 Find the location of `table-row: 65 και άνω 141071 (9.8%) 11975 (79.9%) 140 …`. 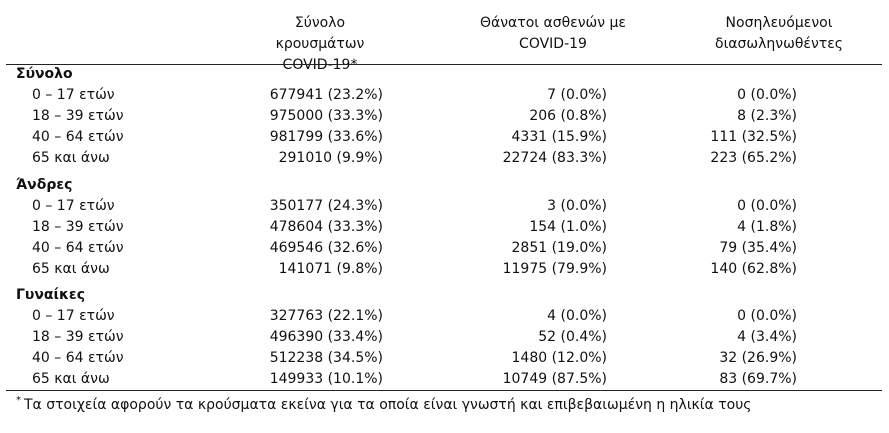

table-row: 65 και άνω 141071 (9.8%) 11975 (79.9%) 140 … is located at coordinates (444, 269).